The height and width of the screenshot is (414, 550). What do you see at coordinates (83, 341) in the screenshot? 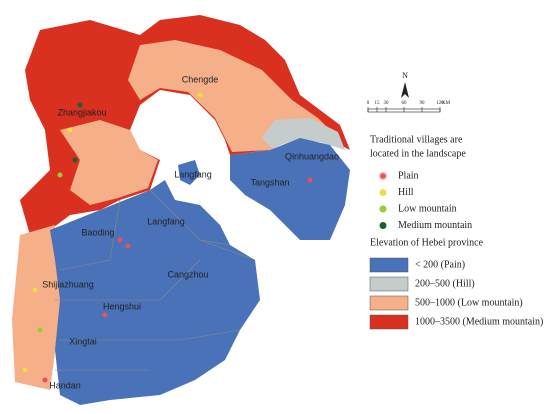
I see `city-label: Xingtai` at bounding box center [83, 341].